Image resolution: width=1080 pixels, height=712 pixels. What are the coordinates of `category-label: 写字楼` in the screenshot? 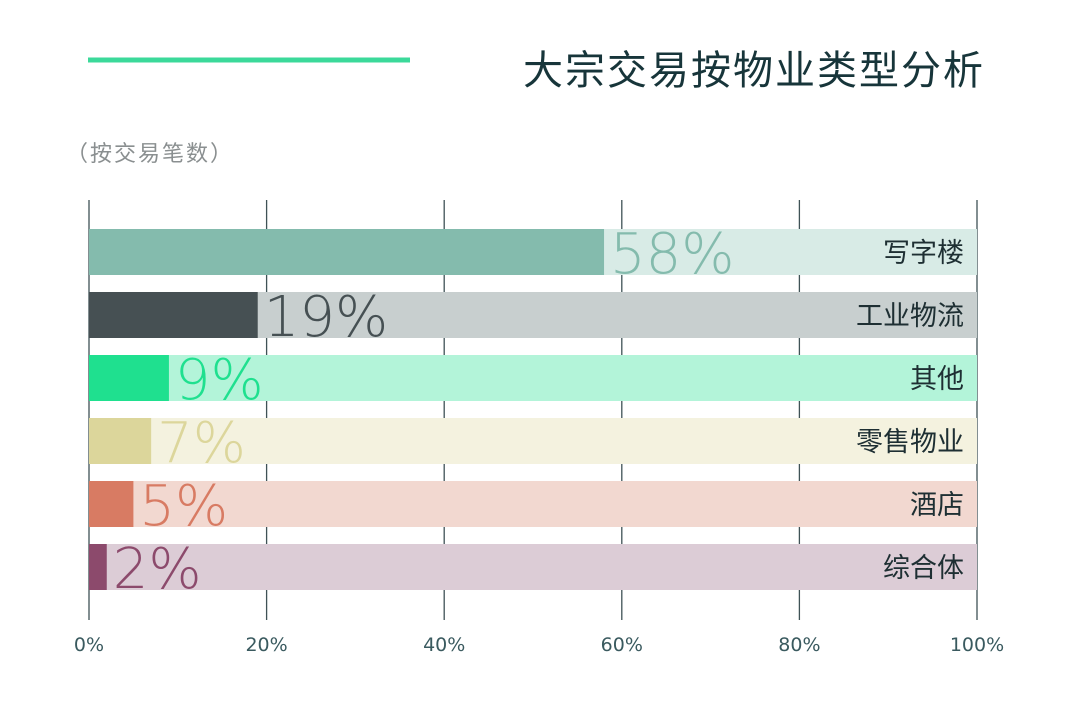 It's located at (923, 253).